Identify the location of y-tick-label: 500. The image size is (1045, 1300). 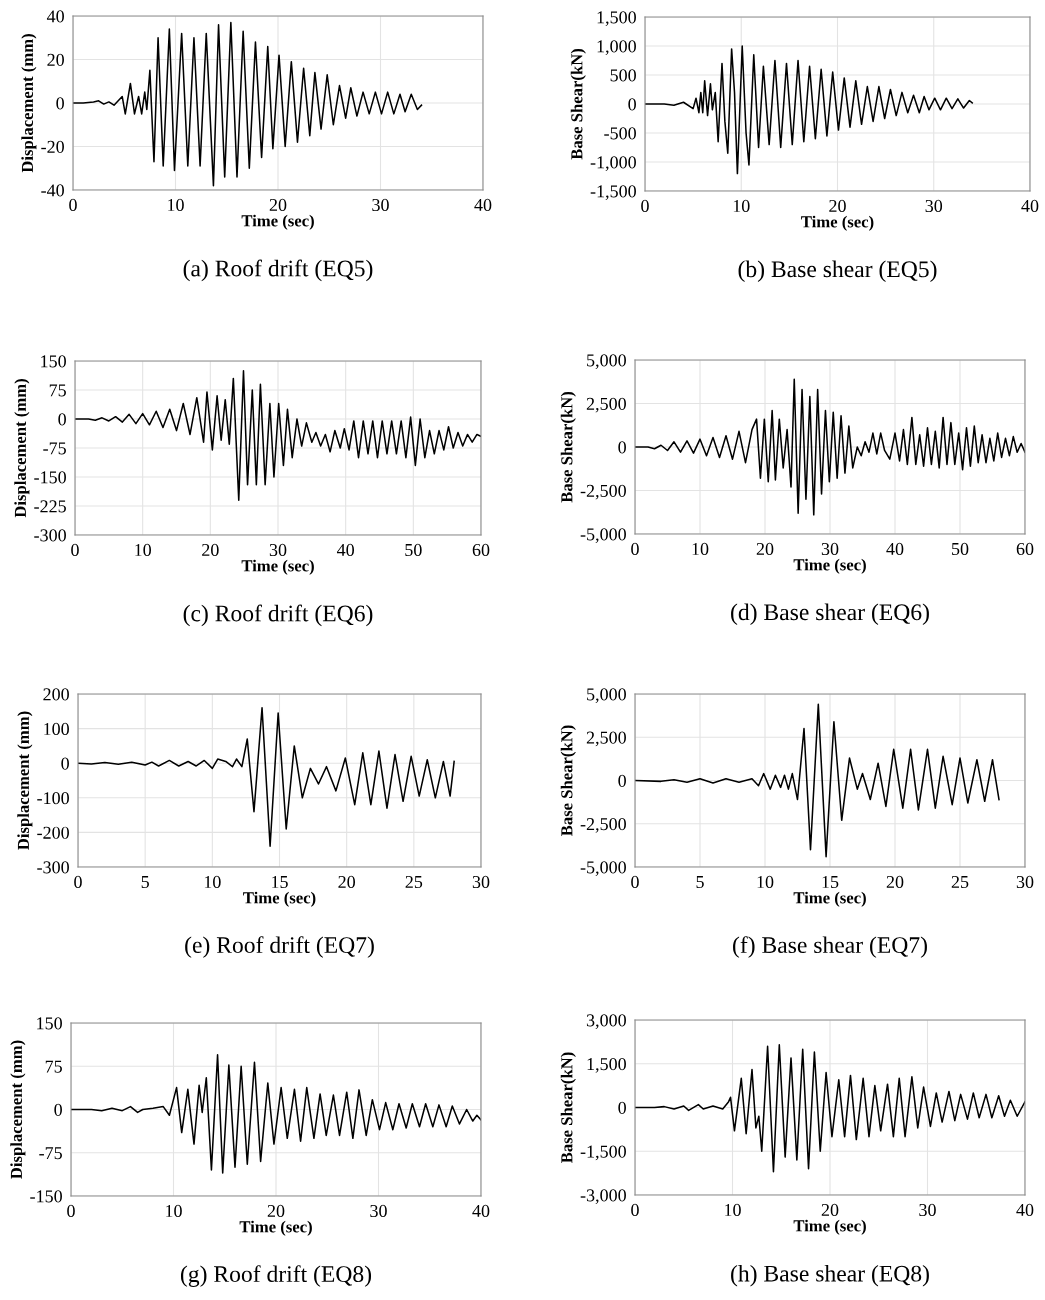
(623, 75).